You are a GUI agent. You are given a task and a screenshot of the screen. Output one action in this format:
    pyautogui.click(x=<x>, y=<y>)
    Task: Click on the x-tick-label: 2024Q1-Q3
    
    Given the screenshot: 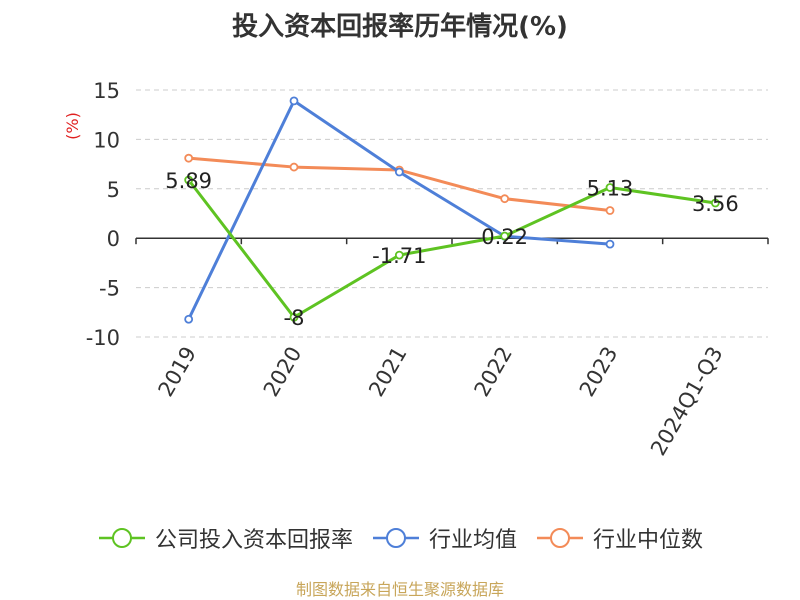 What is the action you would take?
    pyautogui.click(x=687, y=401)
    